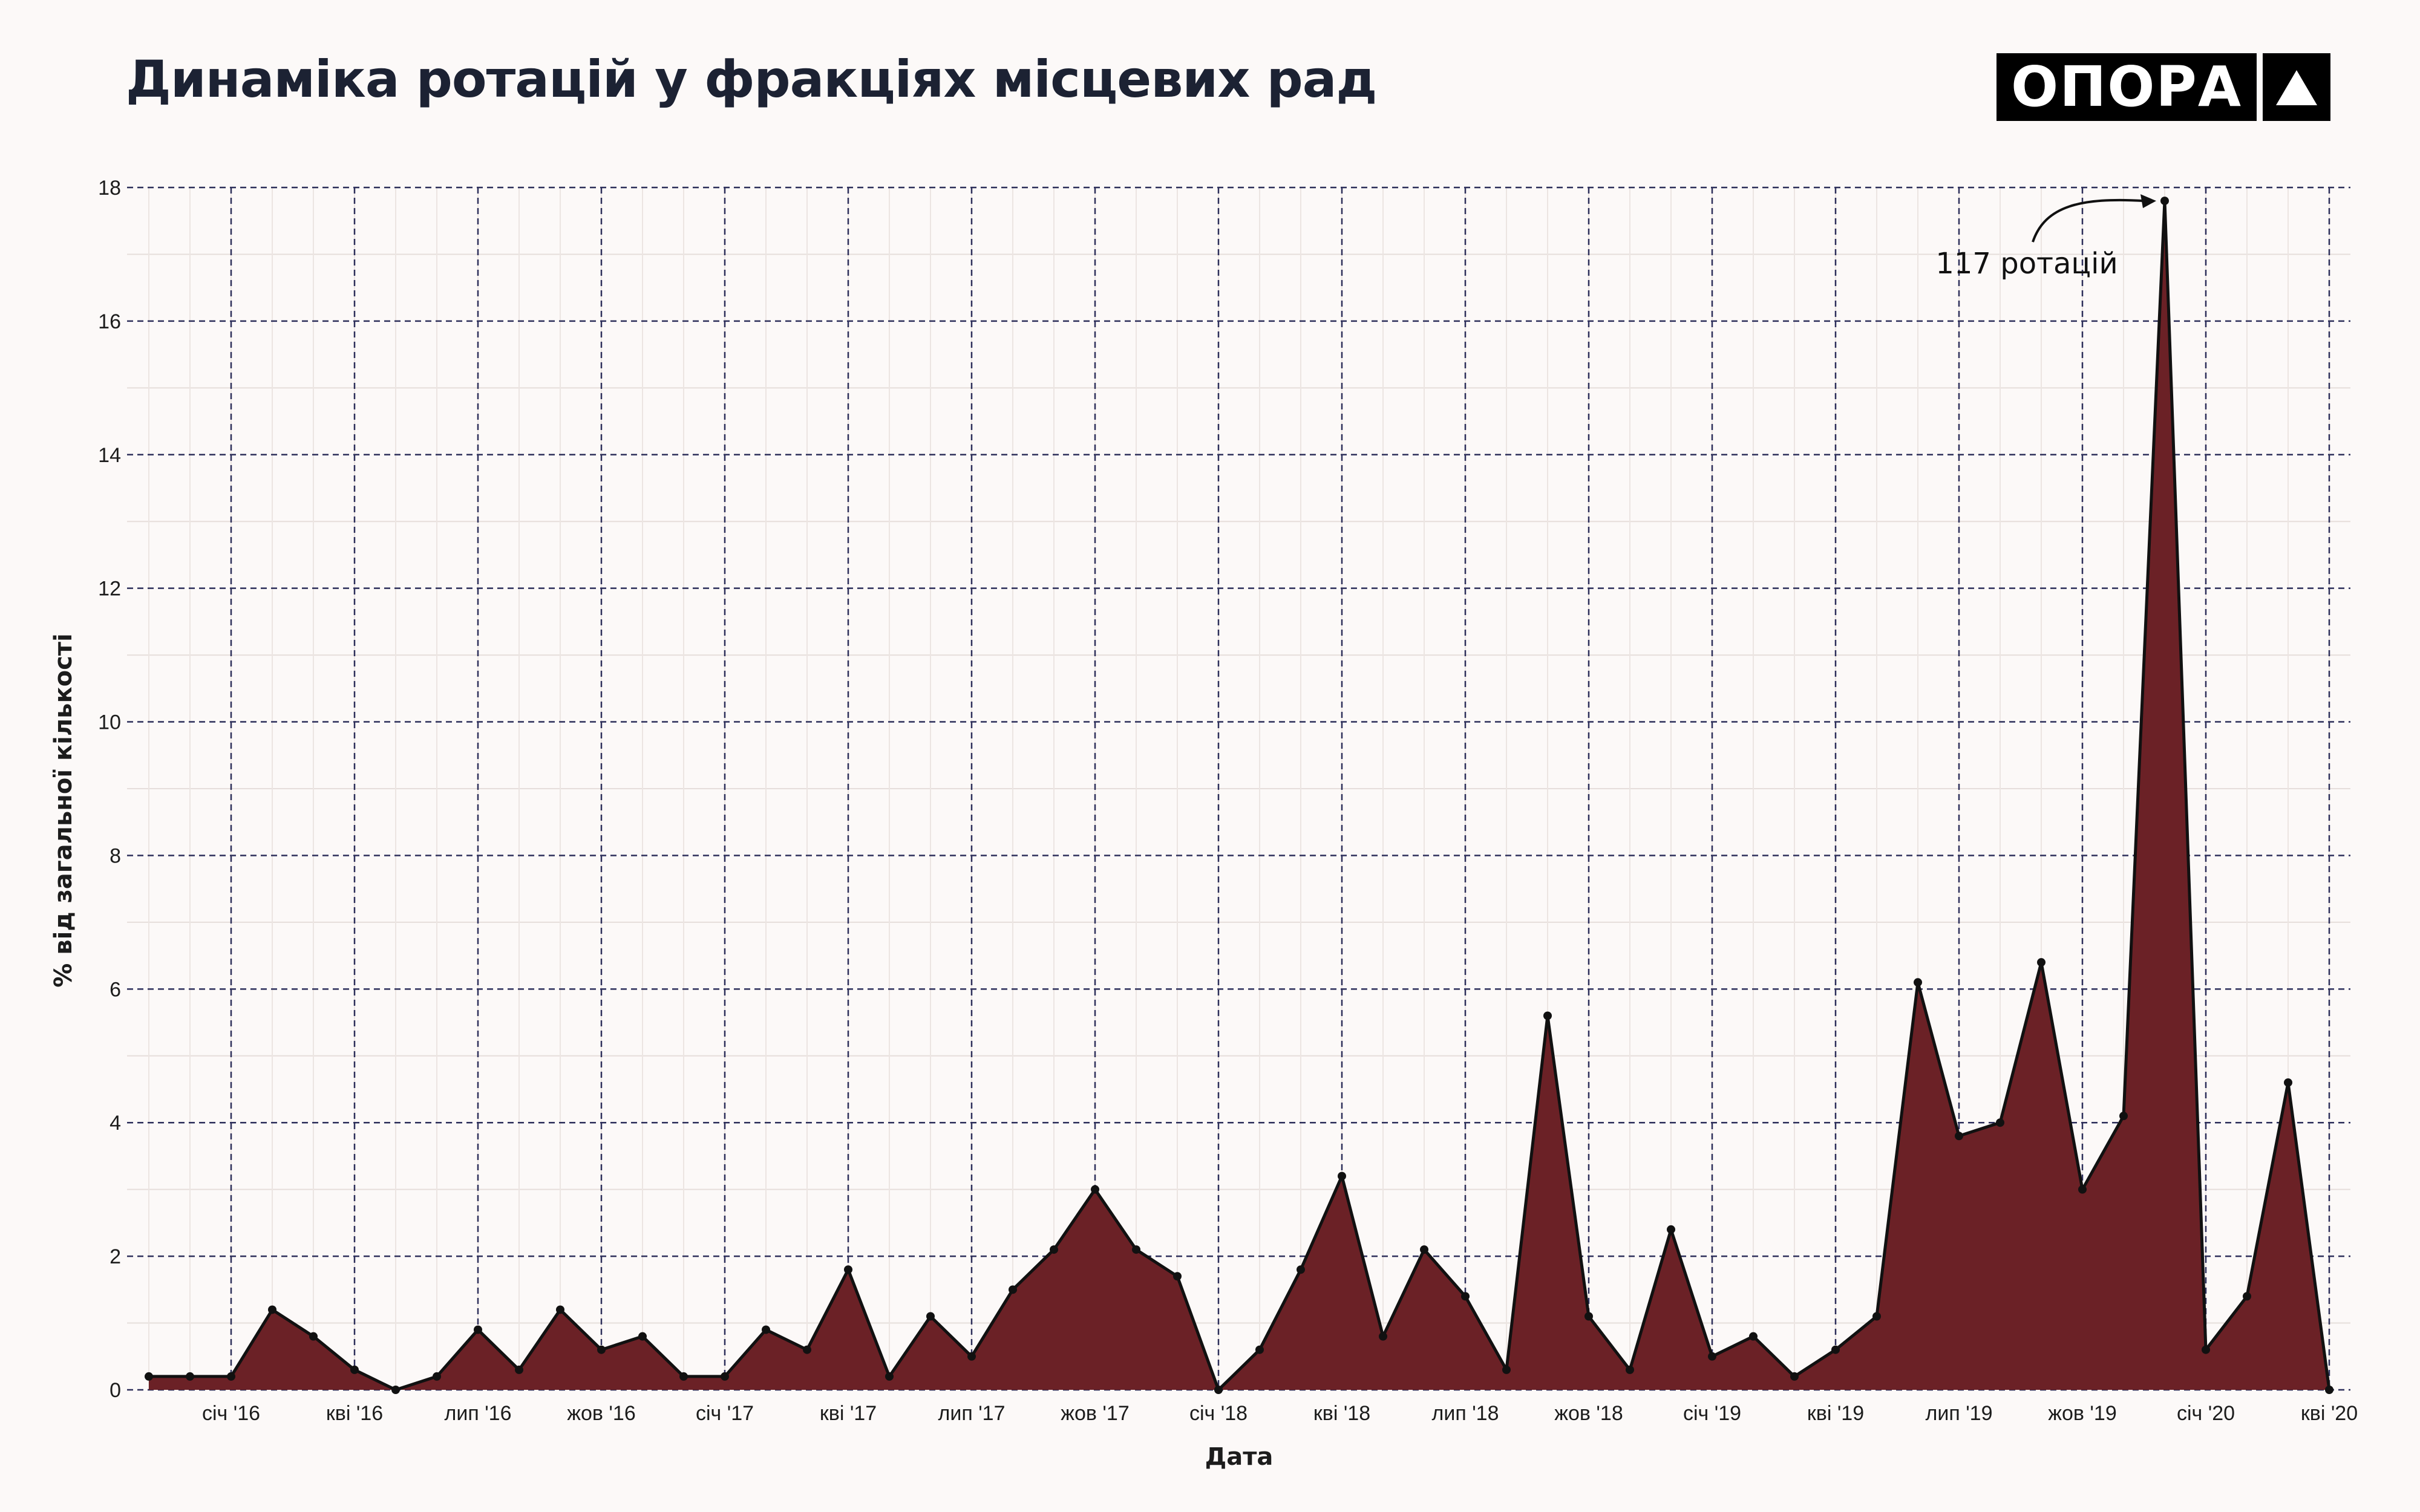  Describe the element at coordinates (1835, 1414) in the screenshot. I see `x-tick-label: кві '19` at that location.